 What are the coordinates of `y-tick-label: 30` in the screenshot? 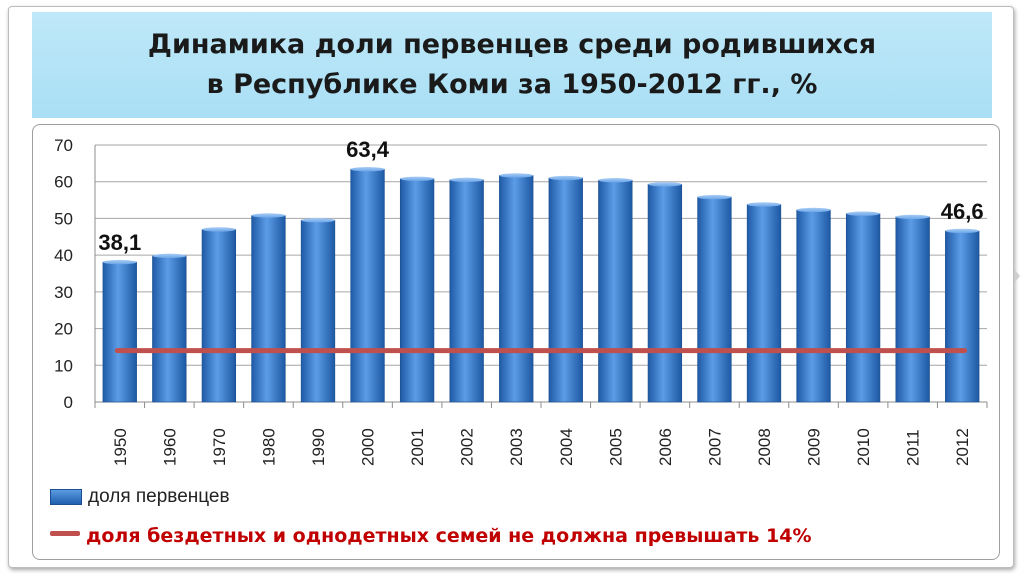 It's located at (63, 292).